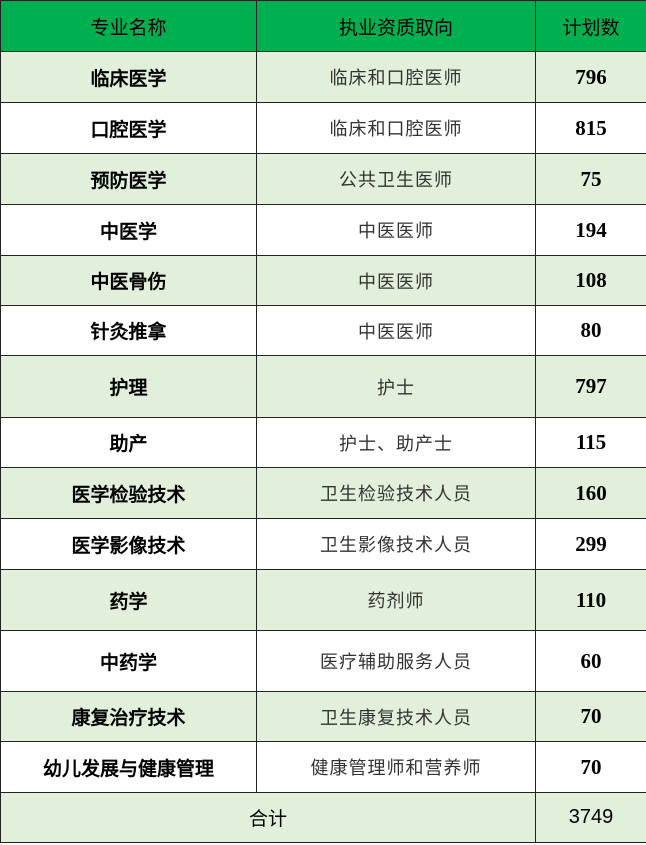  I want to click on major-cell: 护理, so click(128, 386).